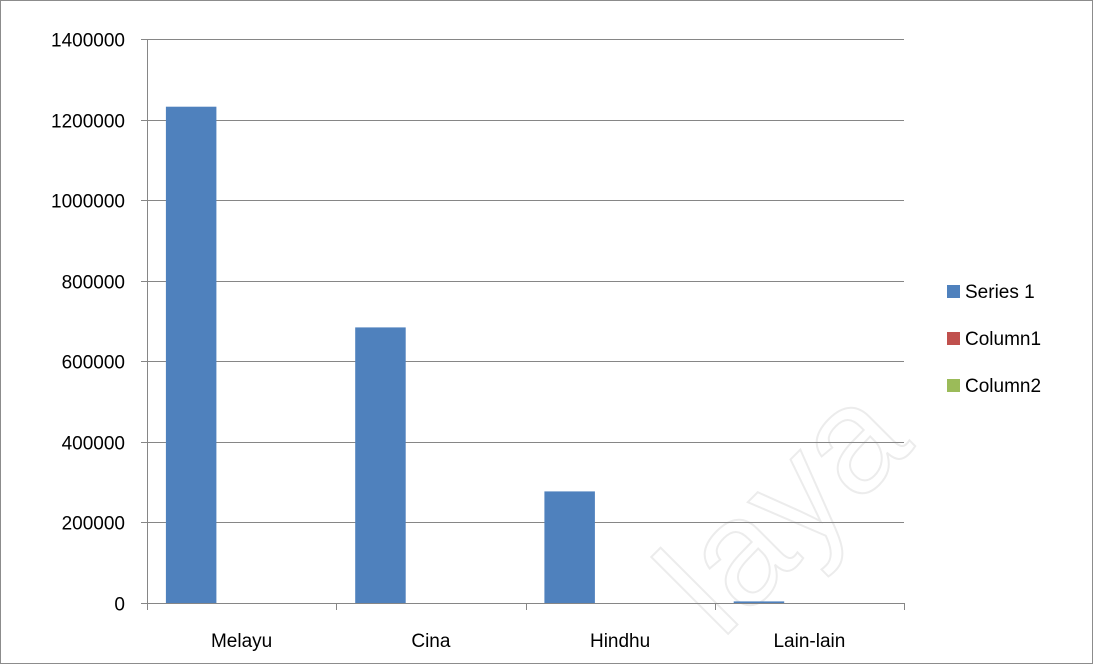  I want to click on x-tick-label: Hindhu, so click(620, 641).